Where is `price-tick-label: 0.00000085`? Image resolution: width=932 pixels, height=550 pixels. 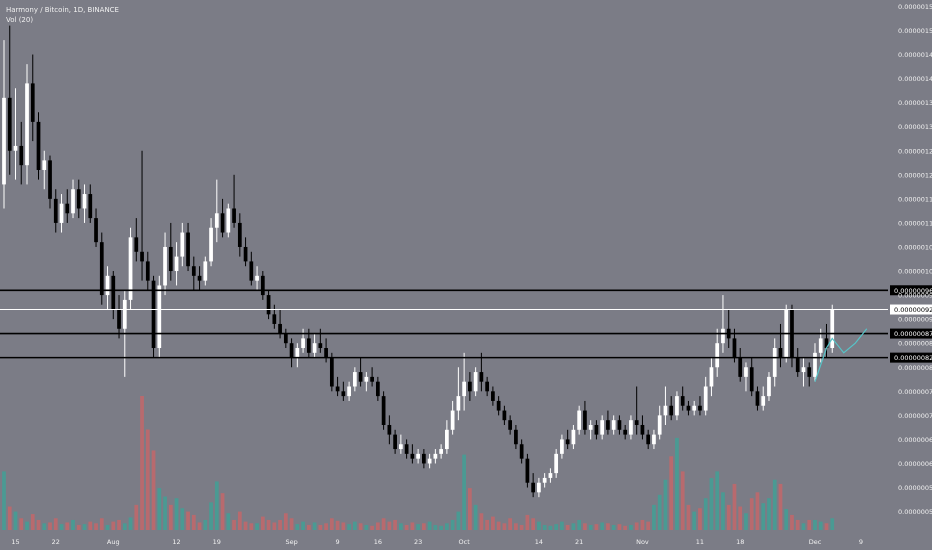
price-tick-label: 0.00000085 is located at coordinates (915, 344).